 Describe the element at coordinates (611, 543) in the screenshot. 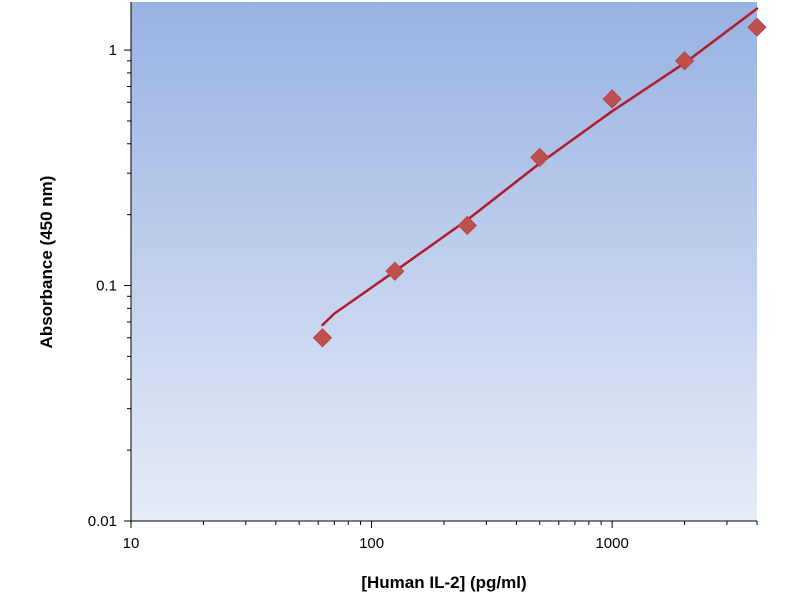

I see `x-tick-label: 1000` at that location.